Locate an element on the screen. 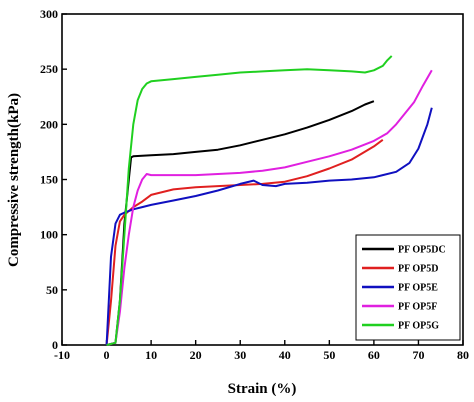 This screenshot has width=474, height=402. legend-label-pf-op5d: PF OP5D is located at coordinates (418, 269).